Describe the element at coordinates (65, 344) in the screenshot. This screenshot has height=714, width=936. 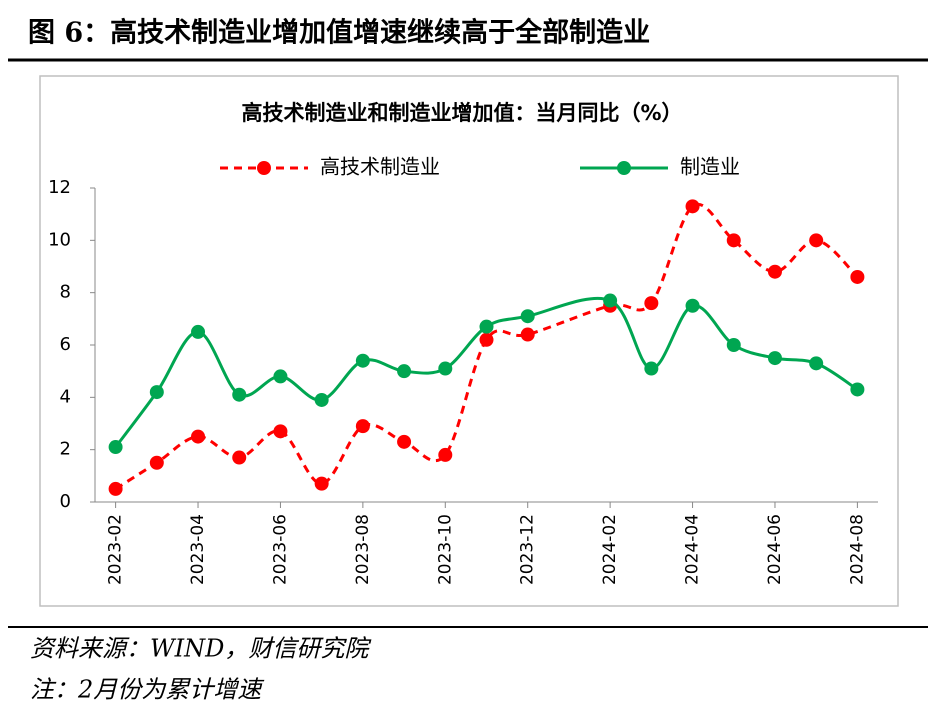
I see `y-tick-label: 6` at that location.